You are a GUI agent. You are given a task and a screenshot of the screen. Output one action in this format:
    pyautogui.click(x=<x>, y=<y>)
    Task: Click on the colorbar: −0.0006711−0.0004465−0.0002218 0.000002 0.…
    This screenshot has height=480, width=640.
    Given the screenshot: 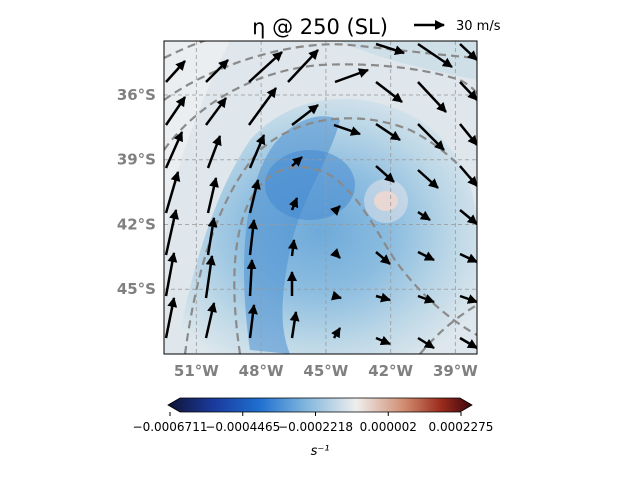 What is the action you would take?
    pyautogui.click(x=313, y=428)
    